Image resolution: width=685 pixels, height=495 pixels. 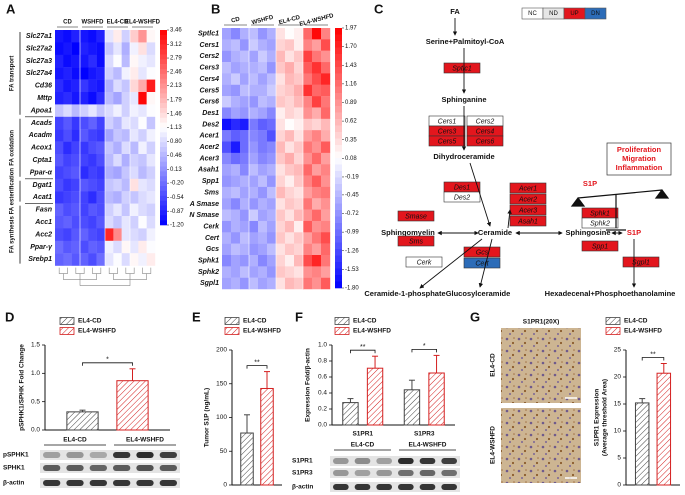 I want to click on row-label: Slc27a4, so click(x=39, y=73).